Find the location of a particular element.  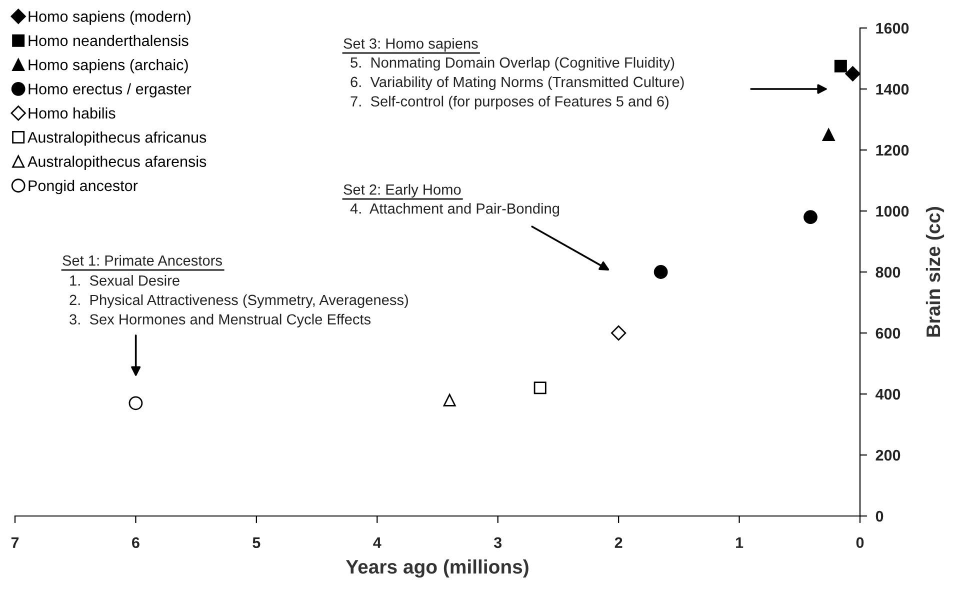

y-tick-label: 800 is located at coordinates (888, 272).